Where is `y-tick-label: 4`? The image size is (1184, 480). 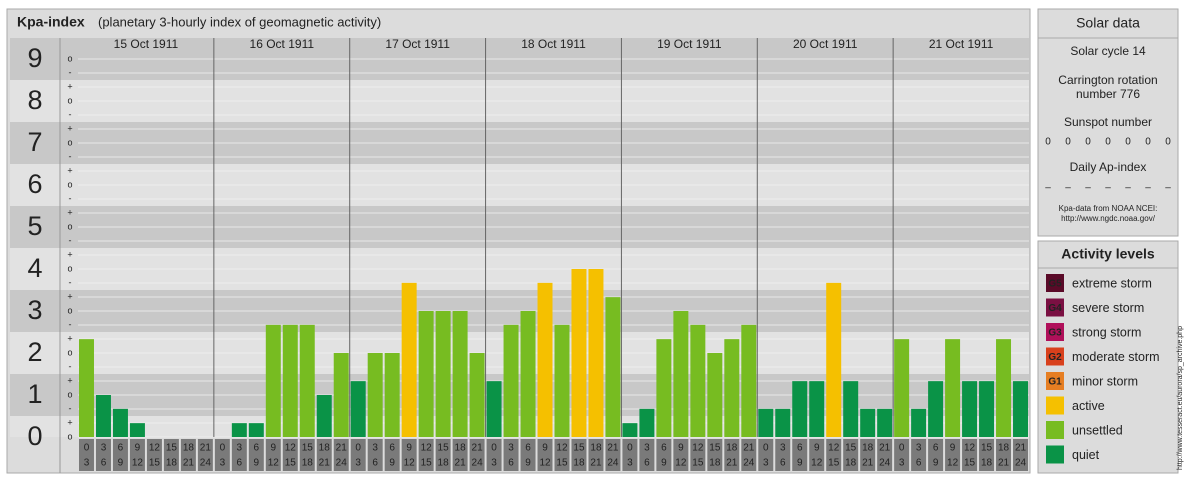 y-tick-label: 4 is located at coordinates (34, 268).